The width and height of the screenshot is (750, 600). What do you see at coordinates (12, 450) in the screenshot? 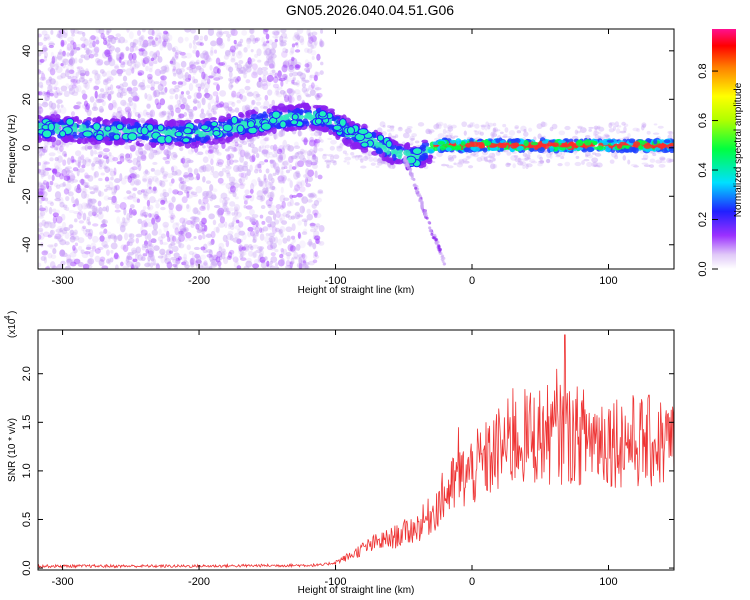
I see `snr-y-axis-title: SNR (10 * v/v)` at bounding box center [12, 450].